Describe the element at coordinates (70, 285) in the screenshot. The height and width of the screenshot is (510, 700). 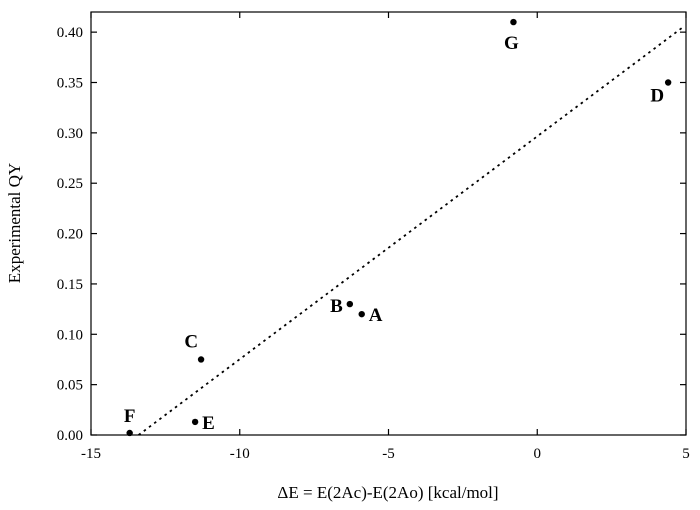
I see `y-tick-label: 0.15` at that location.